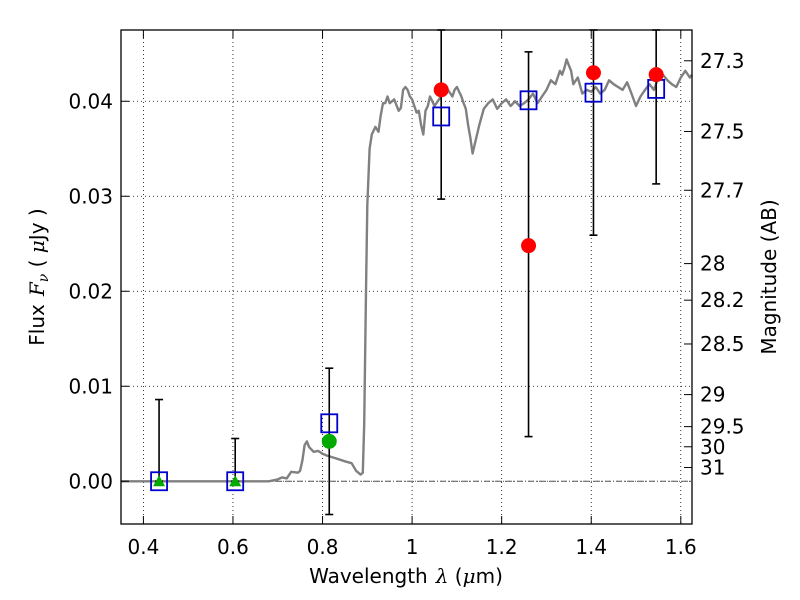 The image size is (800, 600). What do you see at coordinates (38, 276) in the screenshot?
I see `y-axis-title: FluxFν ( μJy )` at bounding box center [38, 276].